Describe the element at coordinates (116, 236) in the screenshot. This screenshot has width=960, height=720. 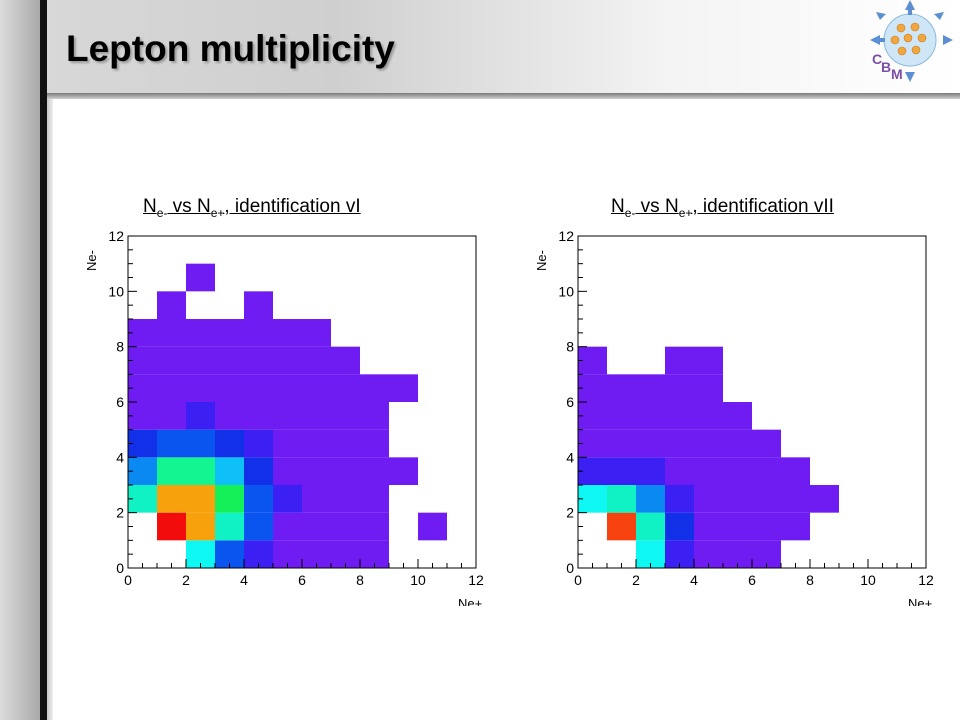
I see `y-tick-label: 12` at that location.